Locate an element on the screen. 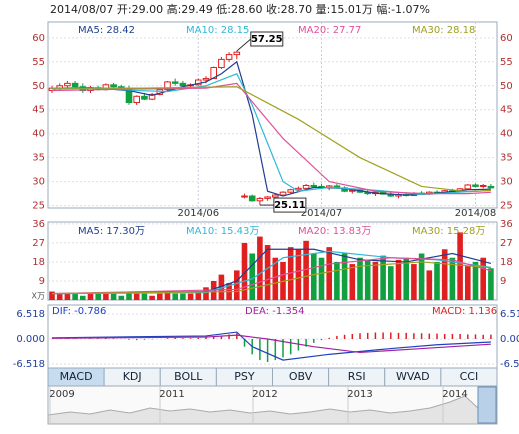  y-tick-label-right: 50 is located at coordinates (506, 86).